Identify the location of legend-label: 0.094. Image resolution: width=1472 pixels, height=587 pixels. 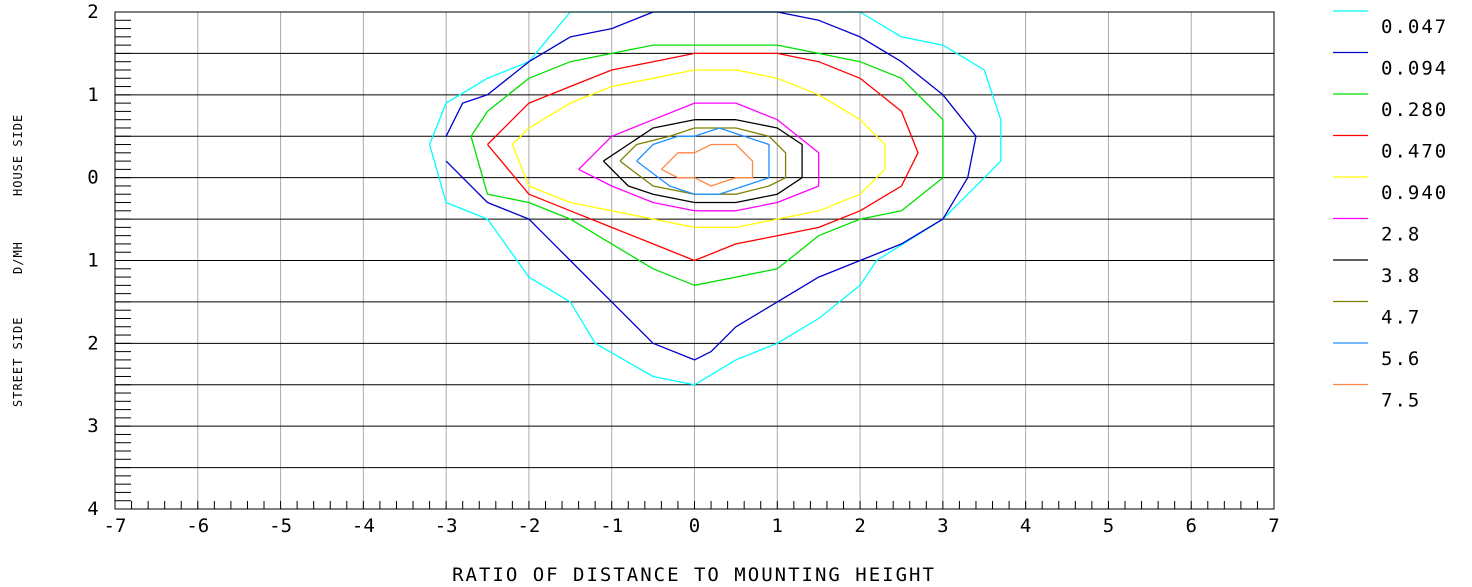
(1414, 69).